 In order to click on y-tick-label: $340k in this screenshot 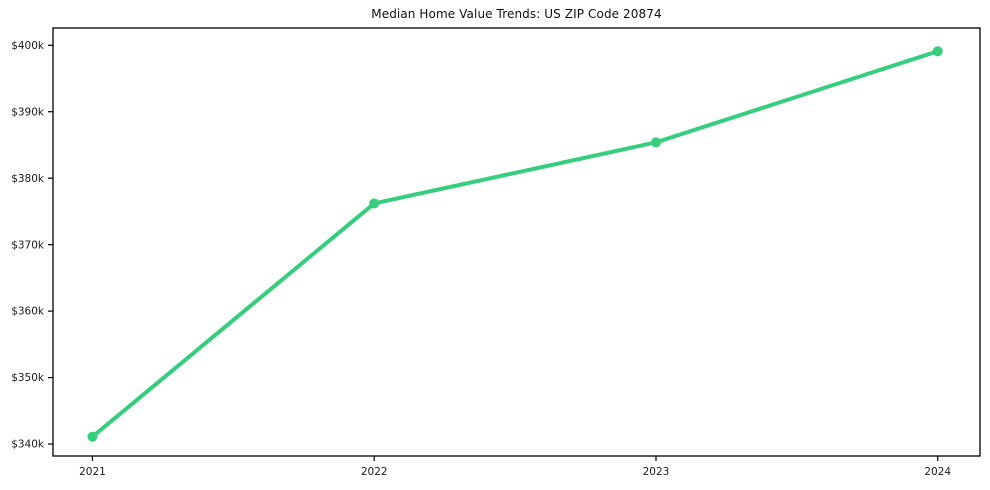, I will do `click(28, 445)`.